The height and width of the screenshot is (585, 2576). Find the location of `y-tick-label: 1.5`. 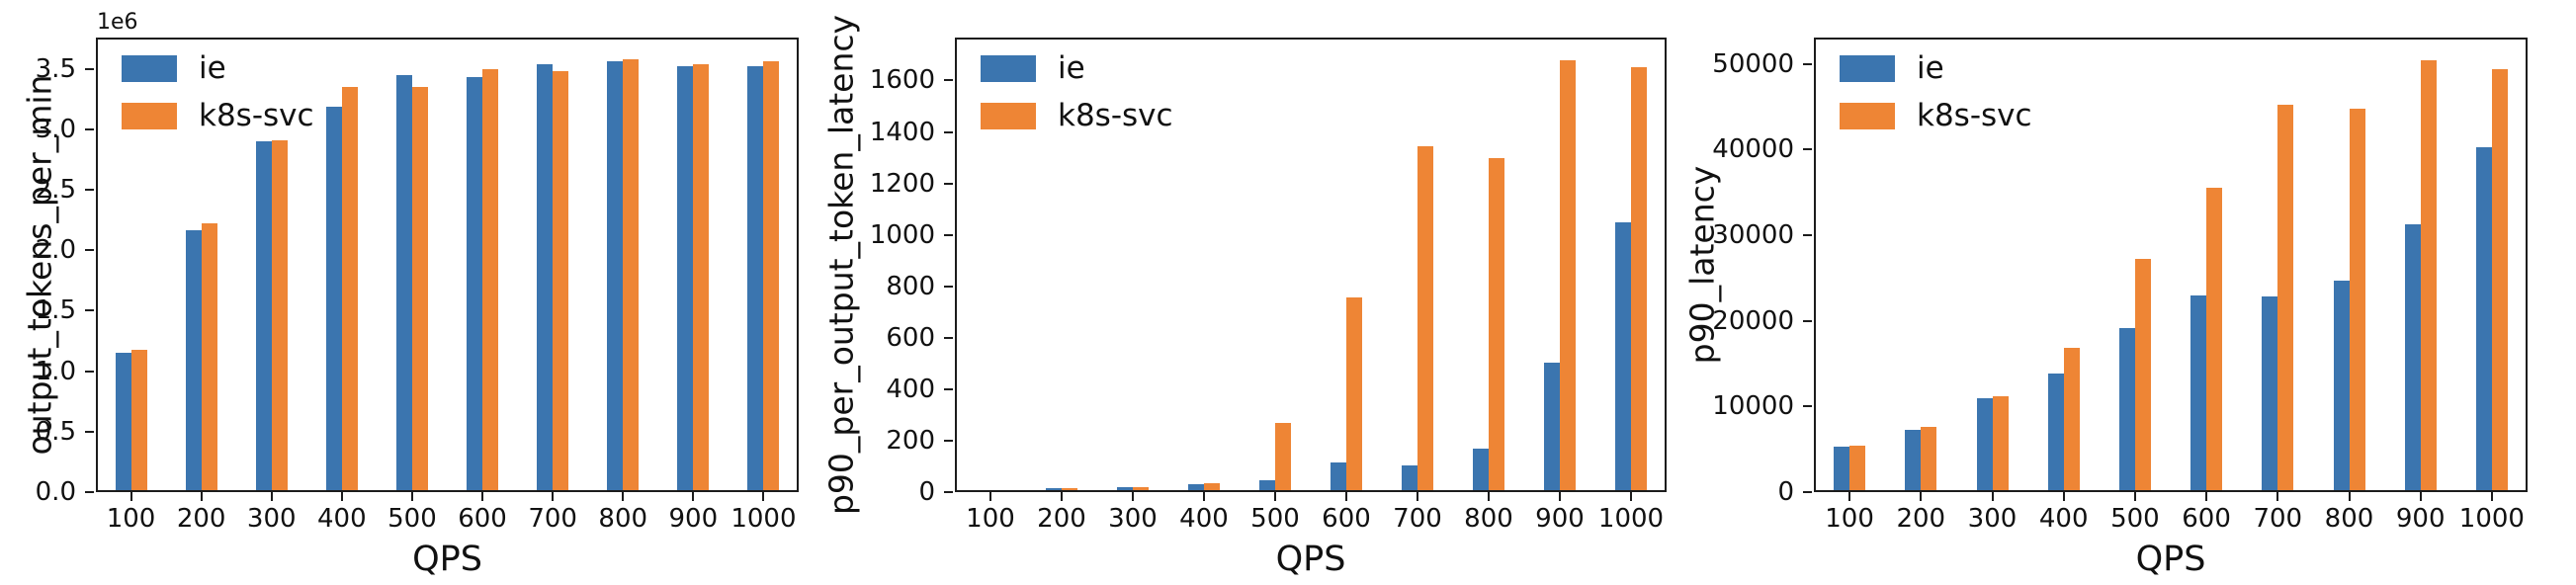

y-tick-label: 1.5 is located at coordinates (55, 310).